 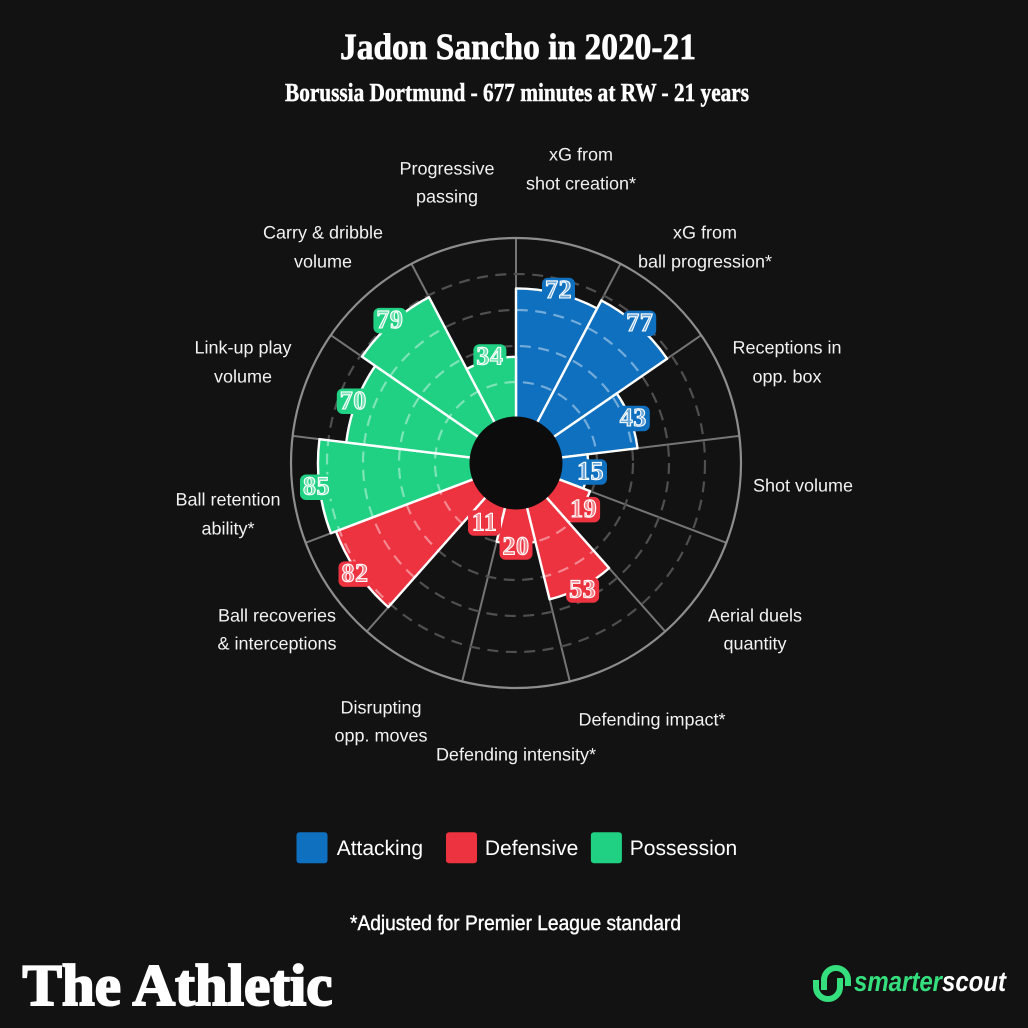 What do you see at coordinates (786, 347) in the screenshot?
I see `svg-text: Receptions in` at bounding box center [786, 347].